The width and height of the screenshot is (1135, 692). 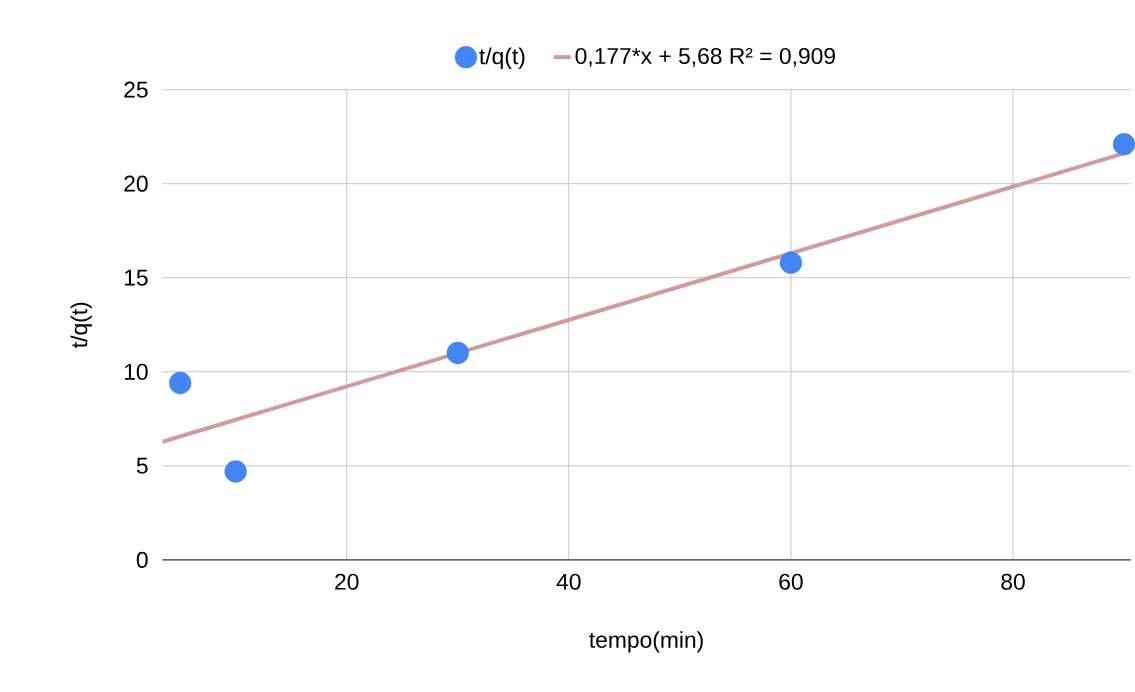 What do you see at coordinates (705, 57) in the screenshot?
I see `legend-label: 0,177*x + 5,68 R² = 0,909` at bounding box center [705, 57].